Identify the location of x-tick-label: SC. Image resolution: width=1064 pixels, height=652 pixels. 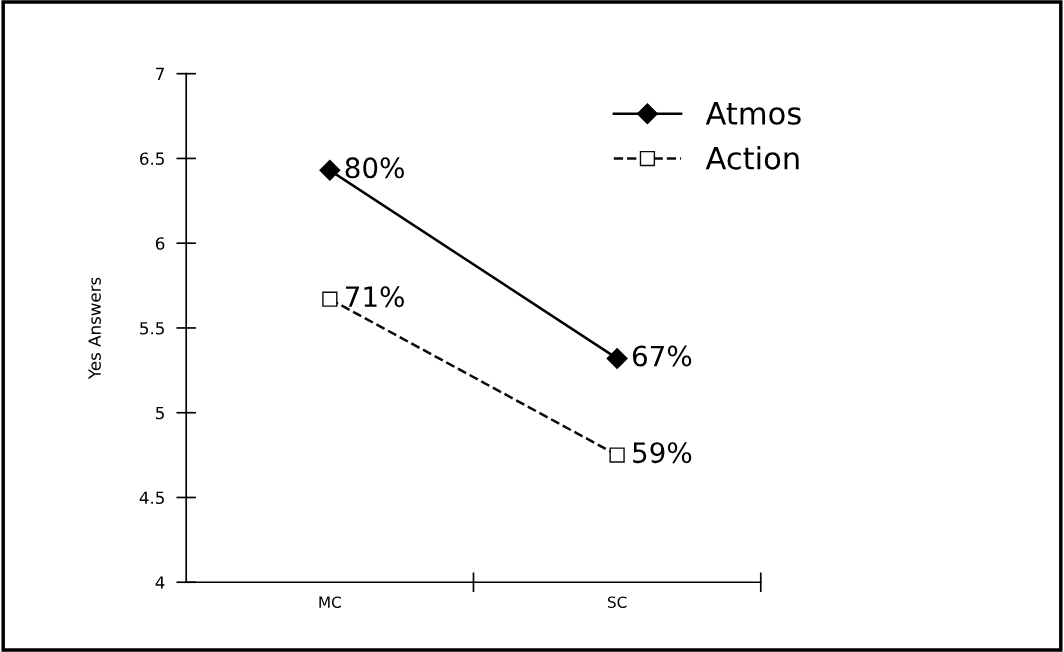
(617, 602).